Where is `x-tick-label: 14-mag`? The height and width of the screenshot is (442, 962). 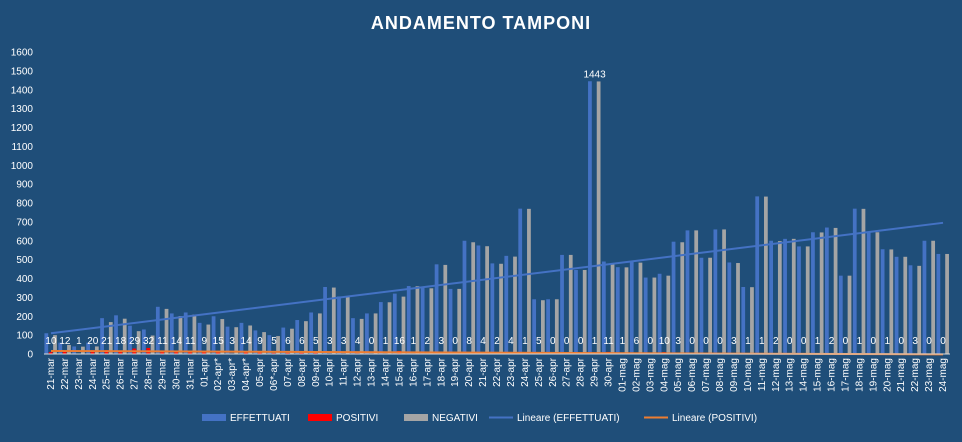
x-tick-label: 14-mag is located at coordinates (804, 375).